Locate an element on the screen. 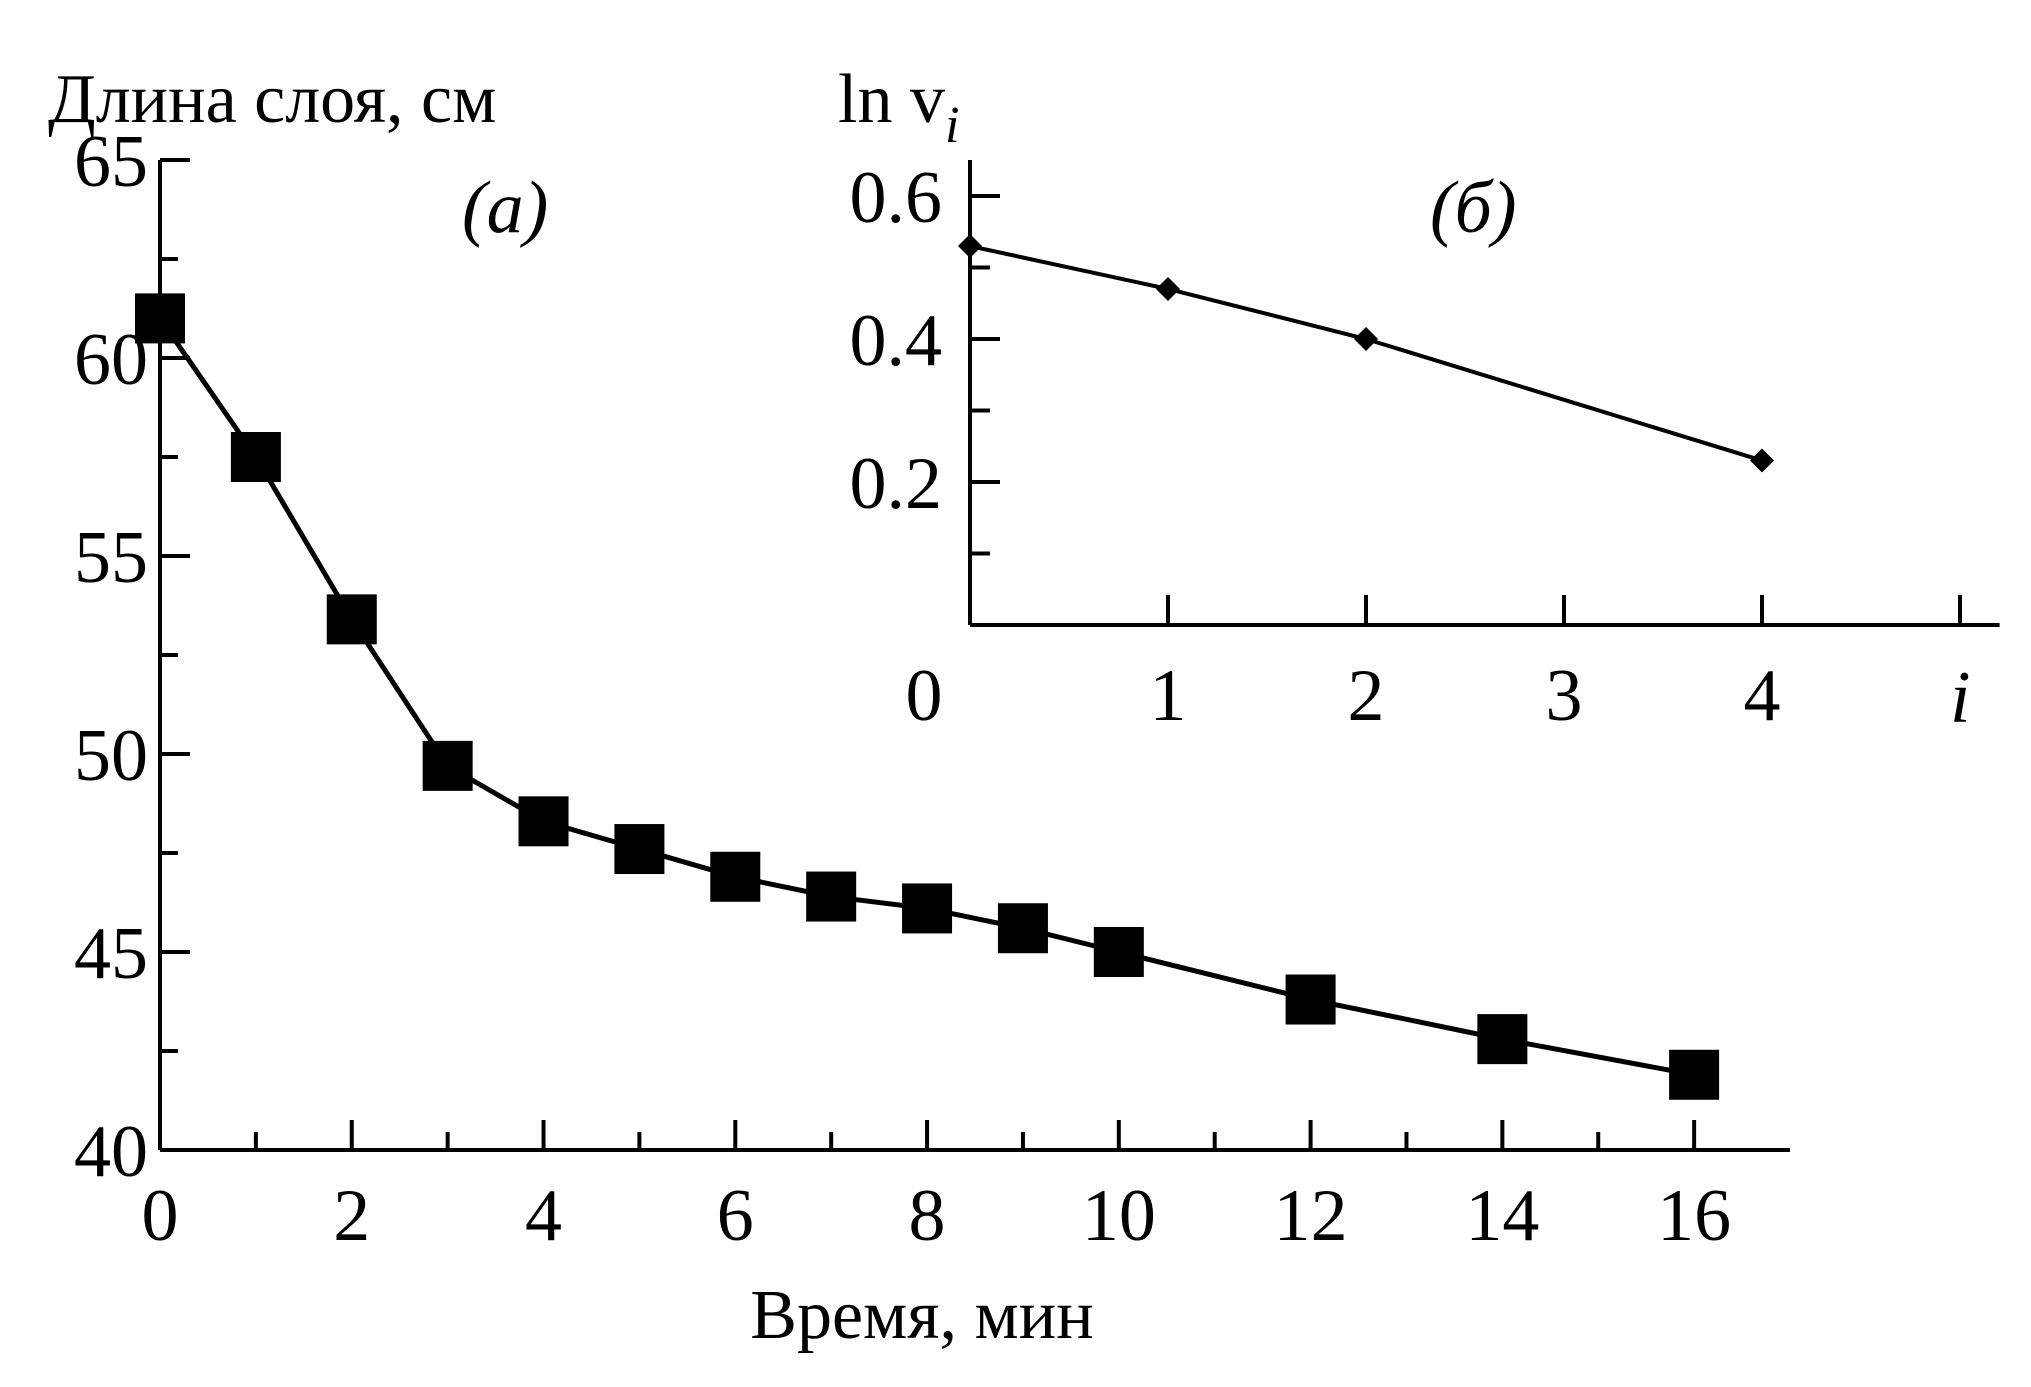 This screenshot has height=1387, width=2031. x-tick-label-b: 0 is located at coordinates (924, 696).